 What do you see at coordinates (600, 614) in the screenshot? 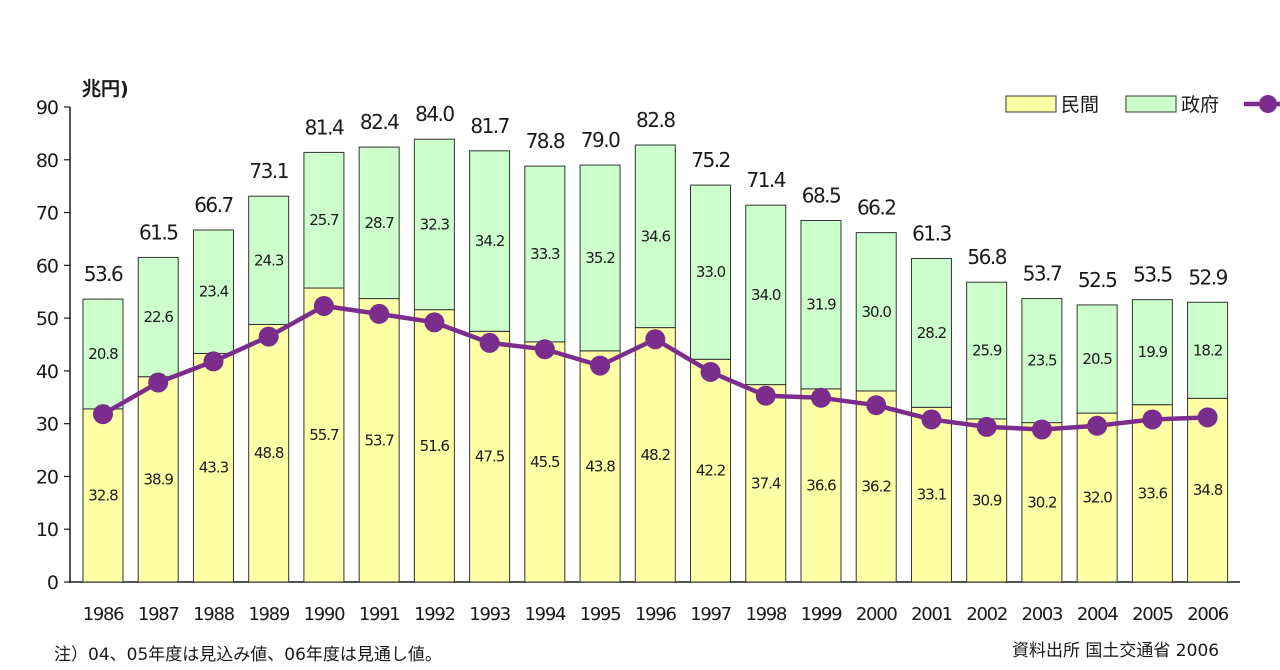
I see `x-tick-1995: 1995` at bounding box center [600, 614].